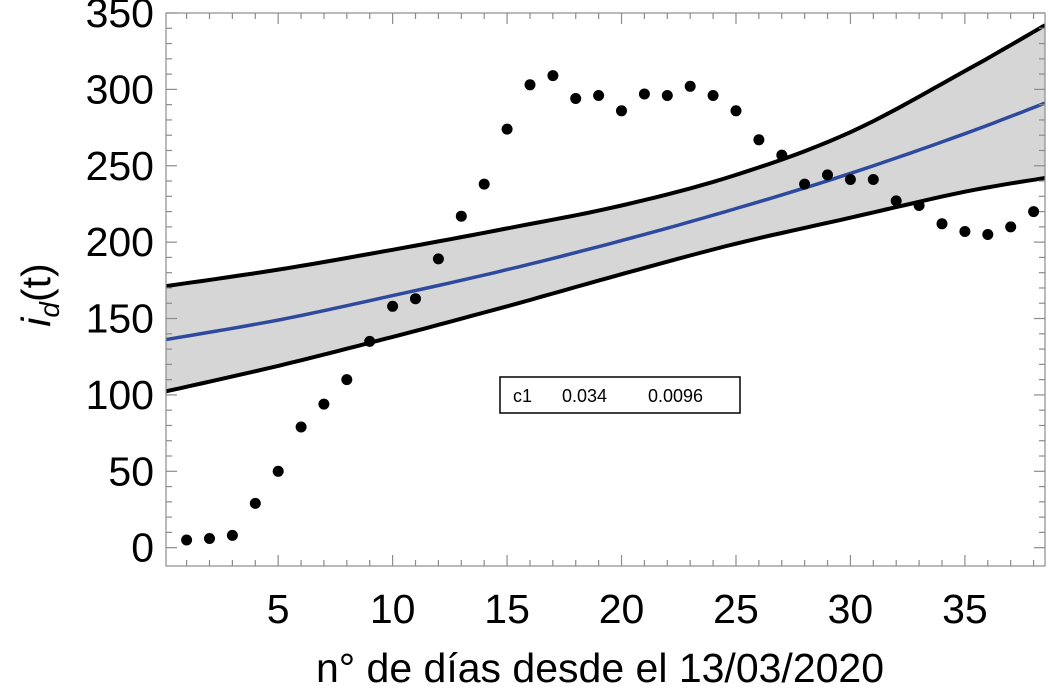  What do you see at coordinates (120, 395) in the screenshot?
I see `y-tick-label: 100` at bounding box center [120, 395].